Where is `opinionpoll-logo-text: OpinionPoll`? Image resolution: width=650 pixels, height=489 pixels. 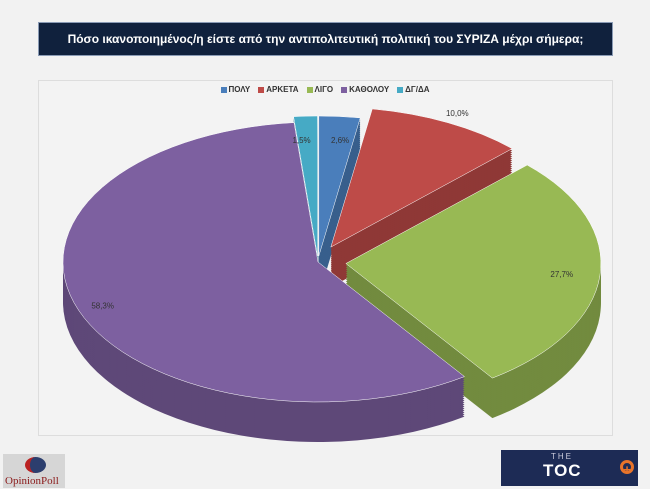 opinionpoll-logo-text: OpinionPoll is located at coordinates (32, 481).